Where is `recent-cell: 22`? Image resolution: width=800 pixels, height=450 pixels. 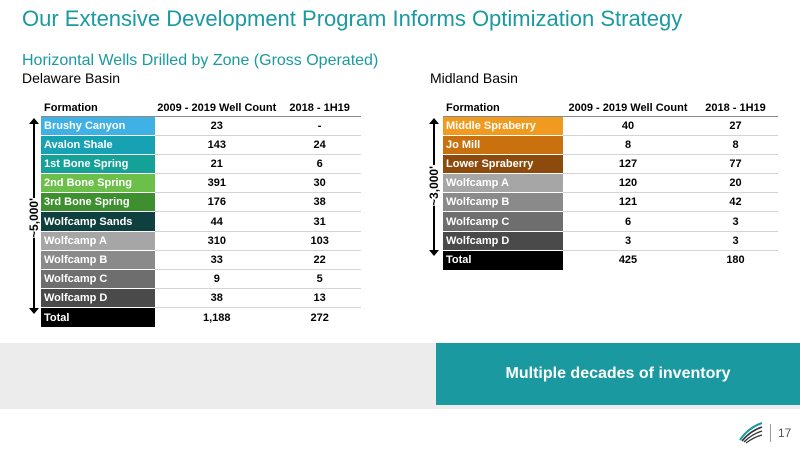
recent-cell: 22 is located at coordinates (319, 260).